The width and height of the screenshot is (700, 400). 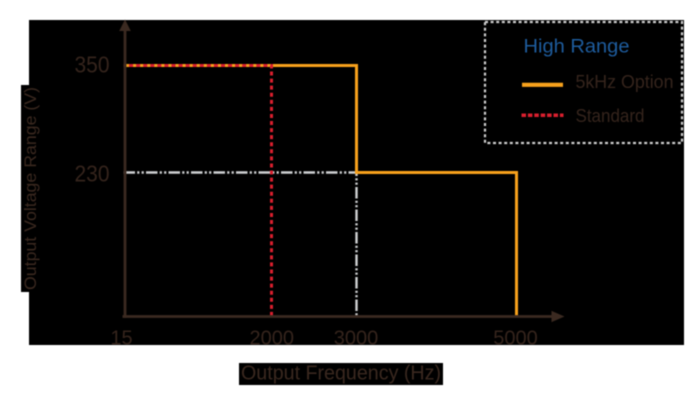 I want to click on svg-text: High Range, so click(x=577, y=47).